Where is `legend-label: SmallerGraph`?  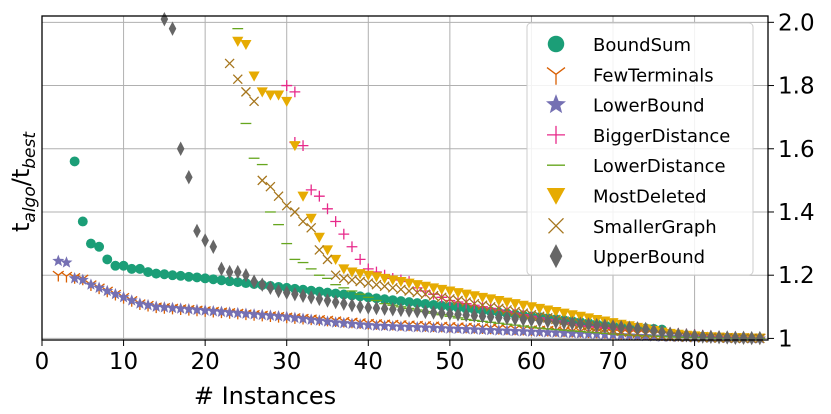
legend-label: SmallerGraph is located at coordinates (655, 227).